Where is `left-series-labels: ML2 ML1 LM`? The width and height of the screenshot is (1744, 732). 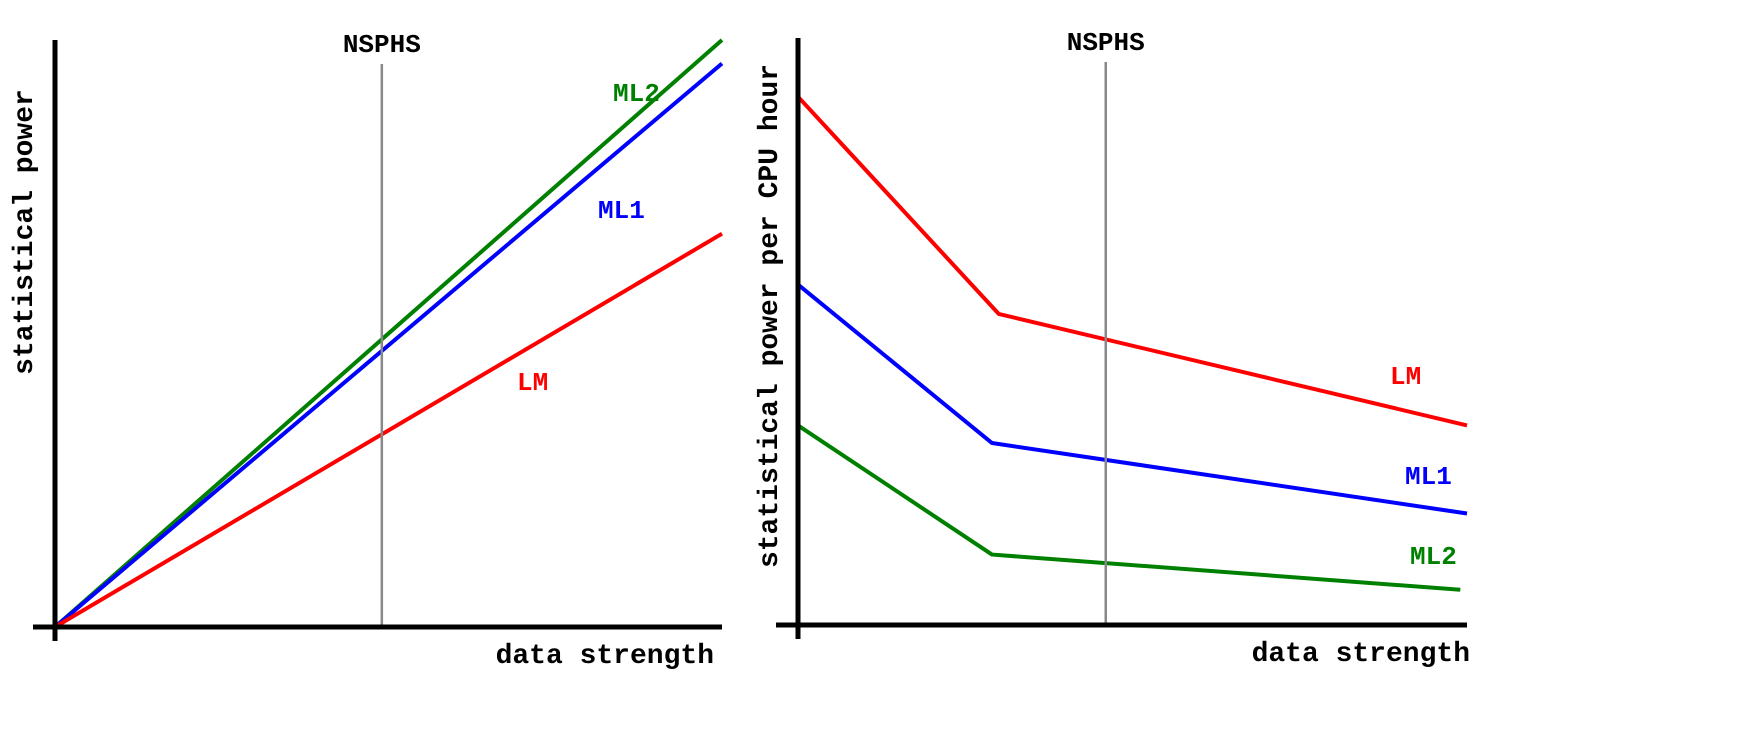 left-series-labels: ML2 ML1 LM is located at coordinates (588, 238).